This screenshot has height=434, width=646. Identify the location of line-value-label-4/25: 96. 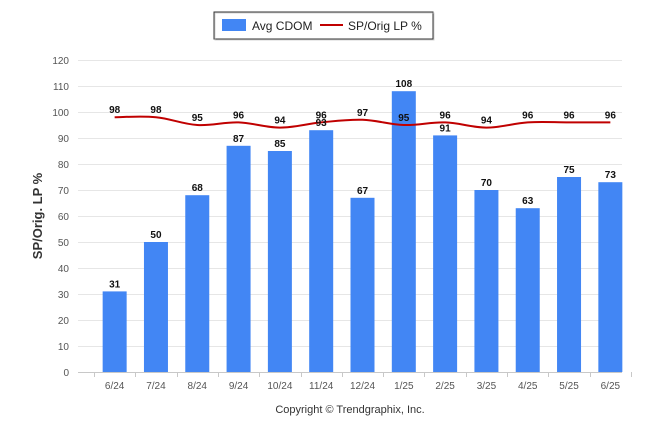
(528, 115).